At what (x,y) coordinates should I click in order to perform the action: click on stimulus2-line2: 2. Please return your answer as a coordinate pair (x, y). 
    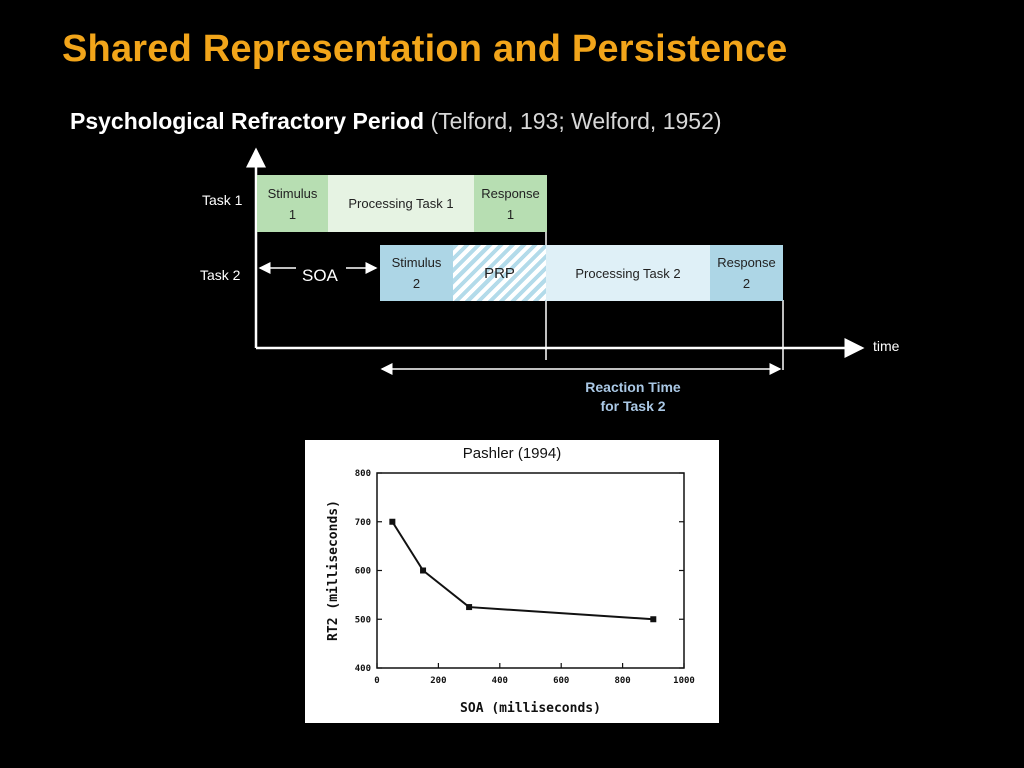
    Looking at the image, I should click on (416, 283).